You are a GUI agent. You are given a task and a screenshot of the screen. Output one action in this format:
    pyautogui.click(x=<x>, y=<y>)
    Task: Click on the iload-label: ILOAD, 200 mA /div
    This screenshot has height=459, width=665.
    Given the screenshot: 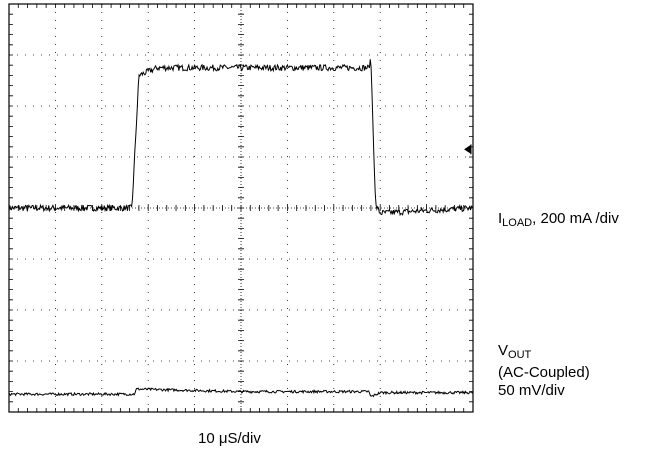 What is the action you would take?
    pyautogui.click(x=558, y=219)
    